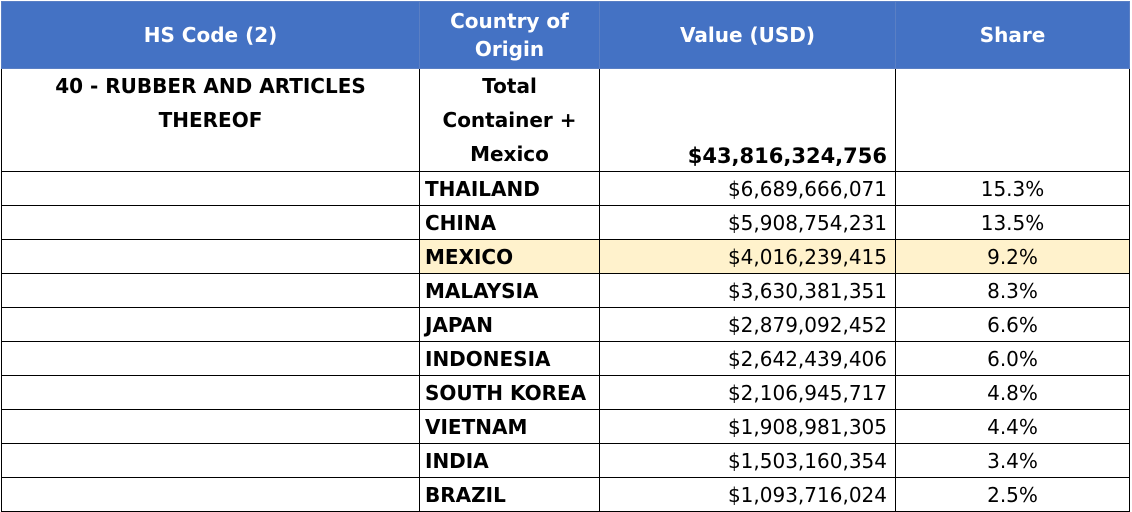 The width and height of the screenshot is (1132, 512). Describe the element at coordinates (747, 324) in the screenshot. I see `value-cell: $2,879,092,452` at that location.